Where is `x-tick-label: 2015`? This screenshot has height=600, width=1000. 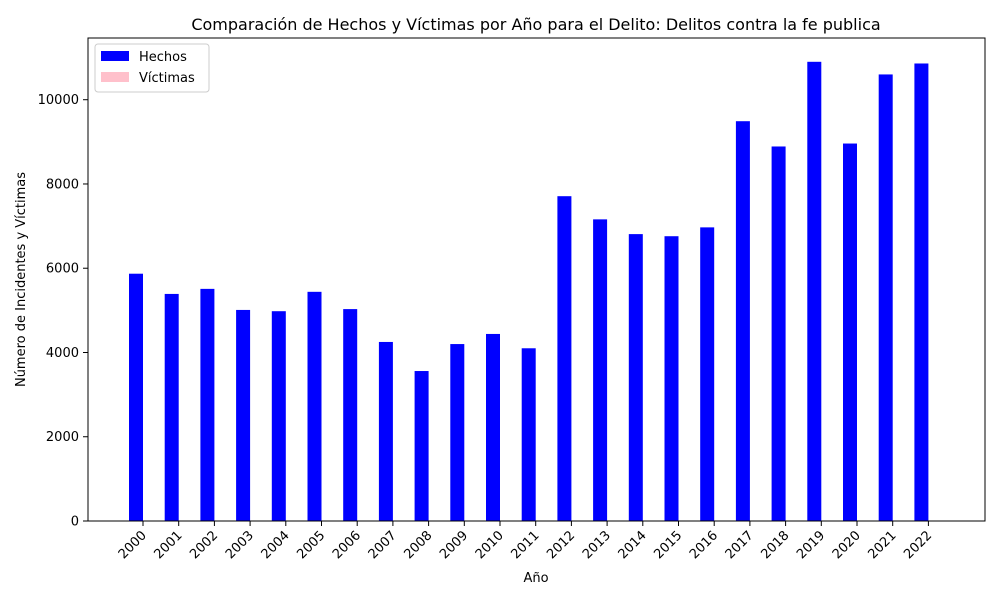
x-tick-label: 2015 is located at coordinates (668, 545).